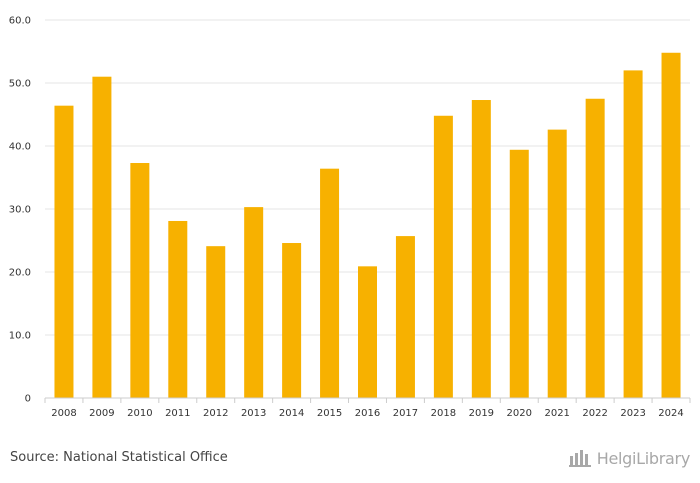 This screenshot has height=483, width=700. Describe the element at coordinates (330, 283) in the screenshot. I see `bar-2015` at that location.